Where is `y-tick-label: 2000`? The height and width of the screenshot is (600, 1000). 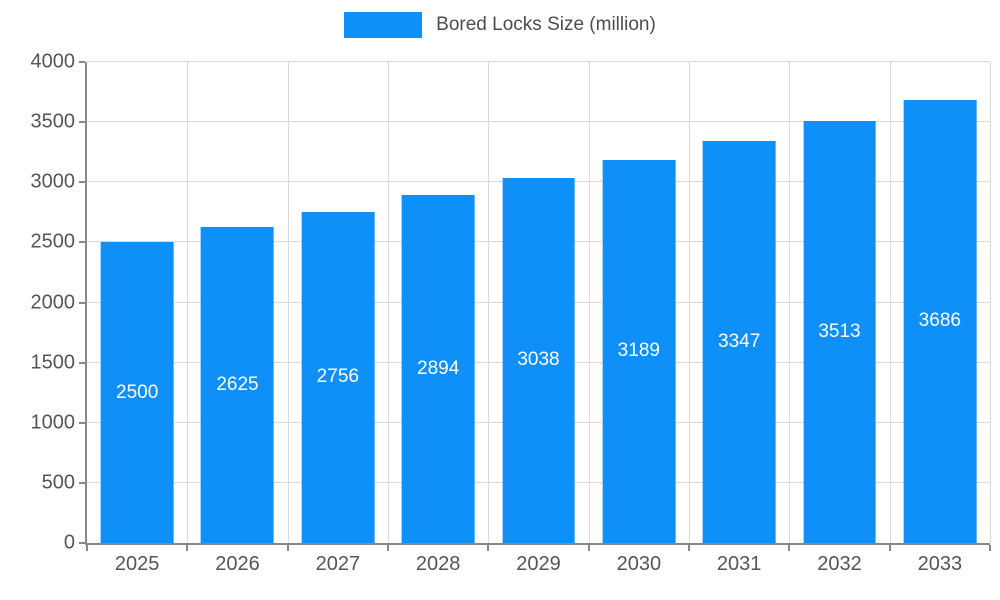
y-tick-label: 2000 is located at coordinates (53, 302).